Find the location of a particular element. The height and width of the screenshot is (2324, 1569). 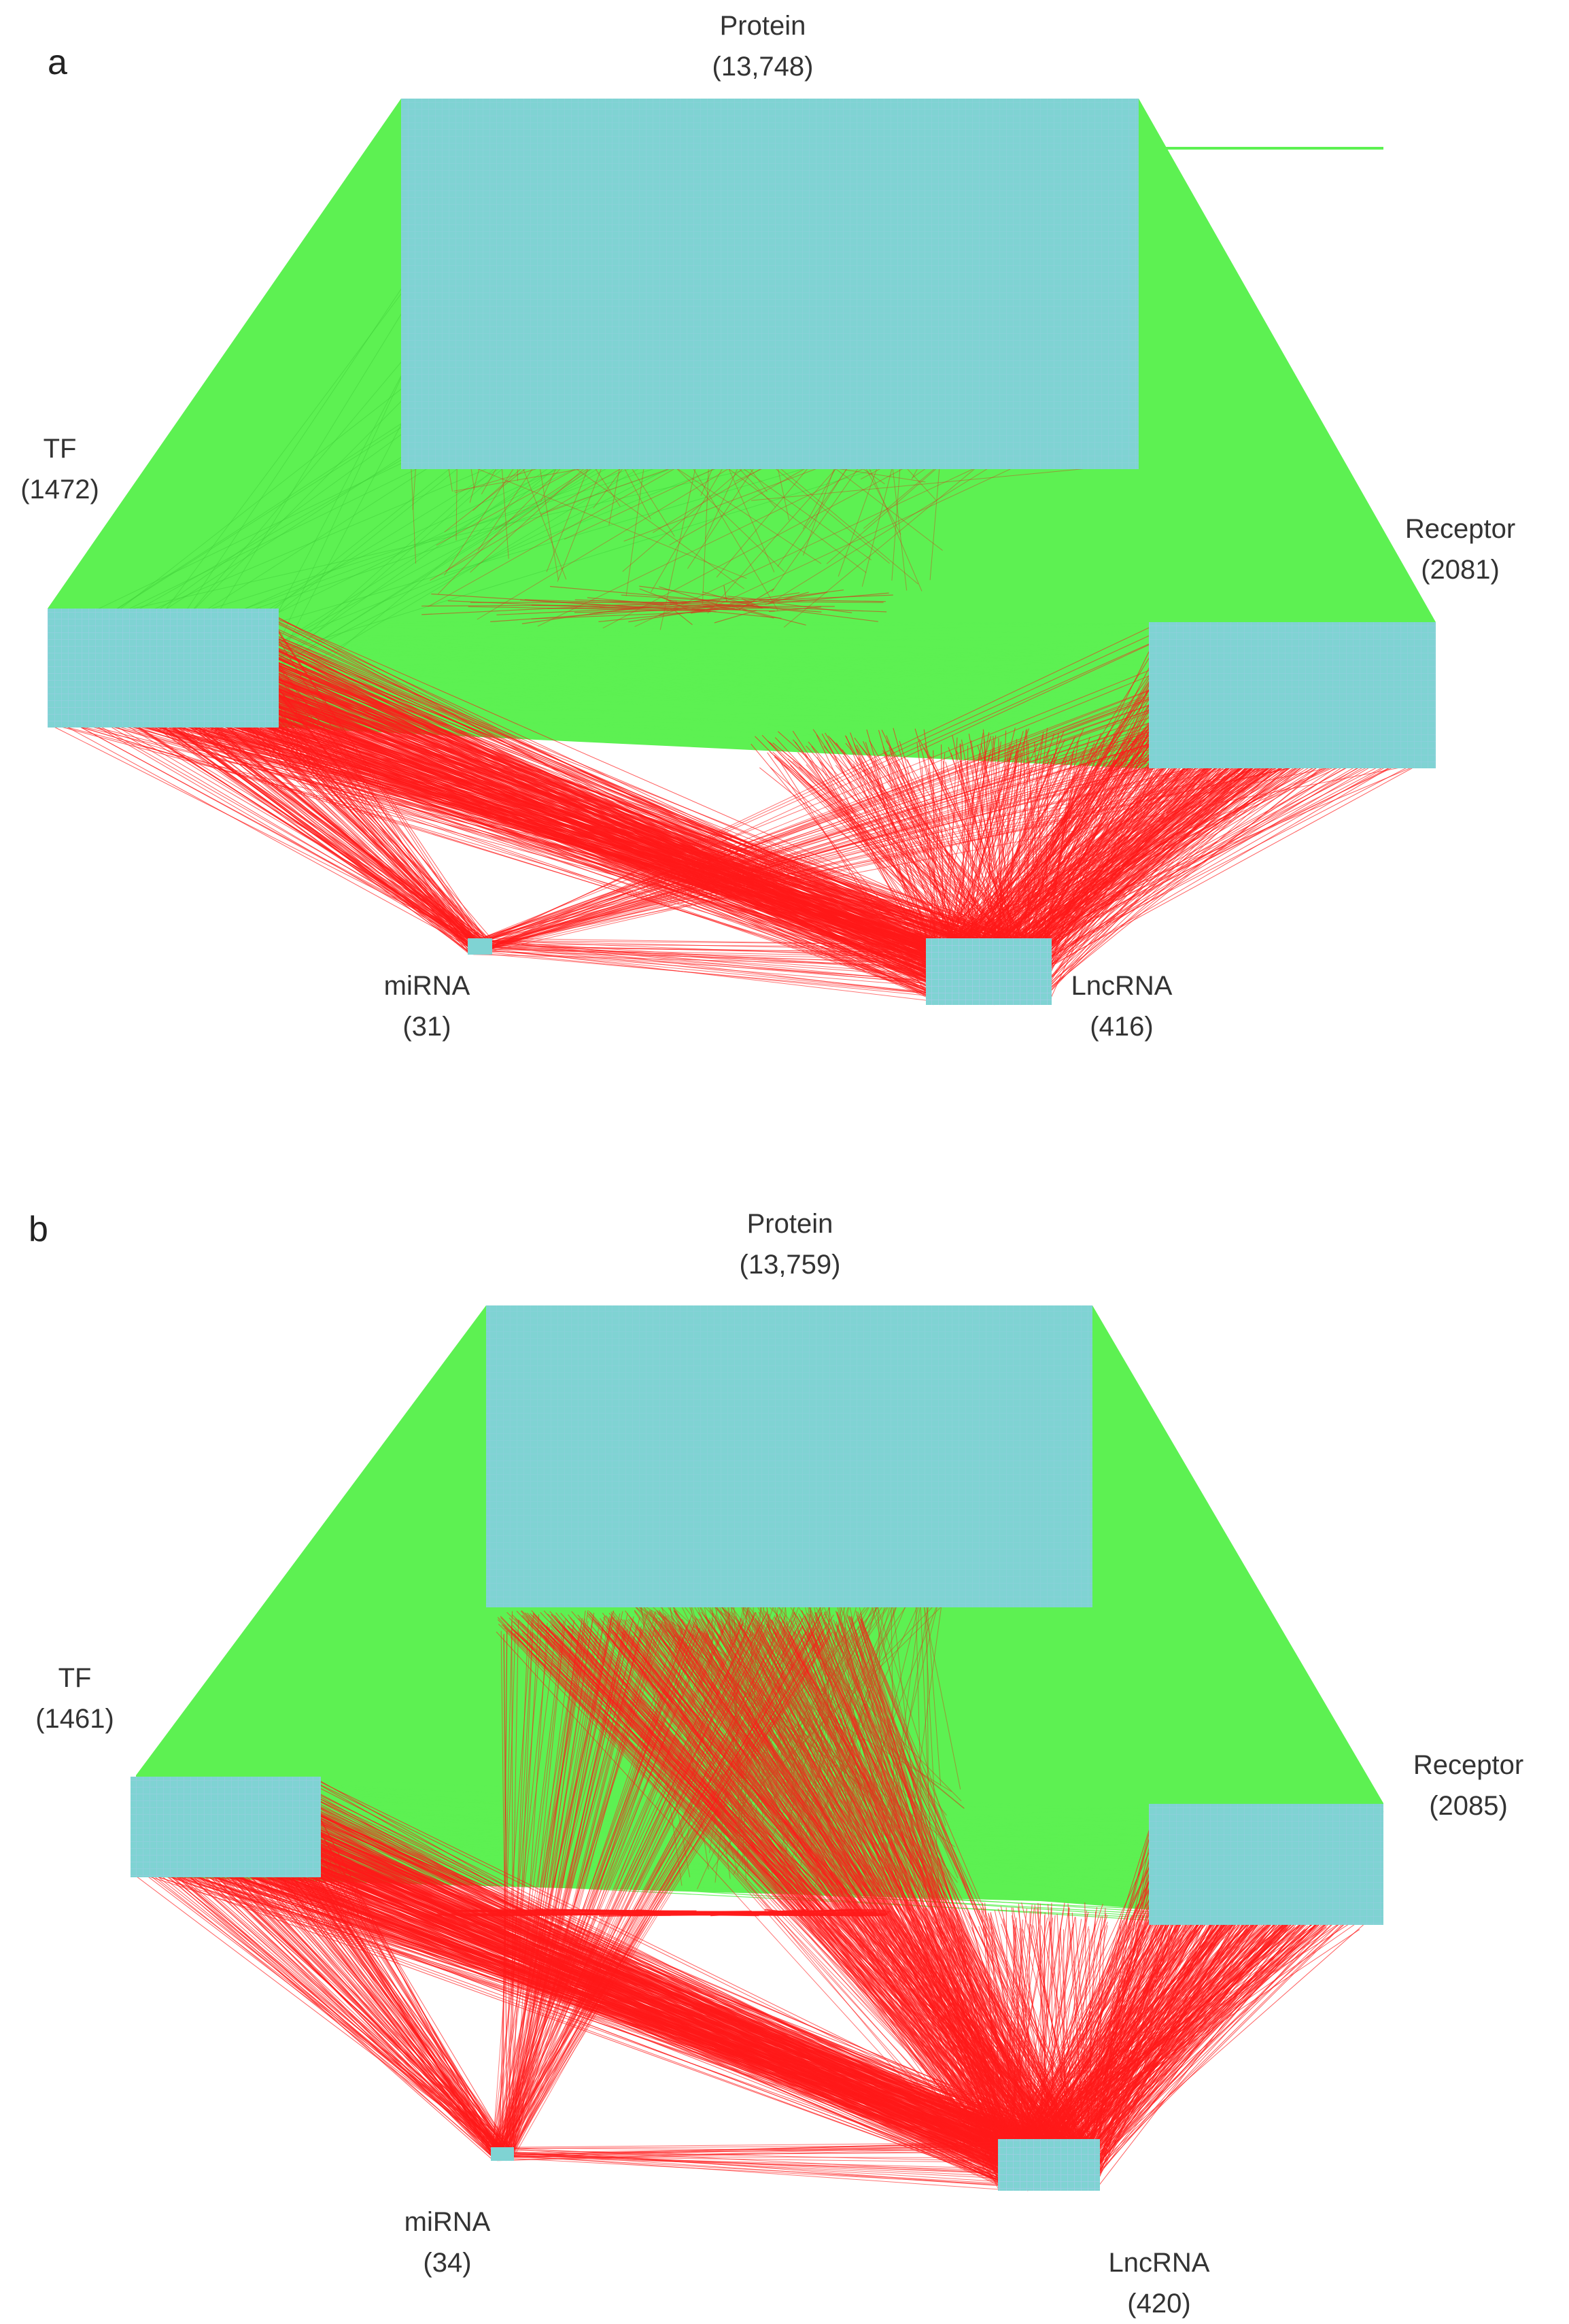

panel-letter-b: b is located at coordinates (38, 1229).